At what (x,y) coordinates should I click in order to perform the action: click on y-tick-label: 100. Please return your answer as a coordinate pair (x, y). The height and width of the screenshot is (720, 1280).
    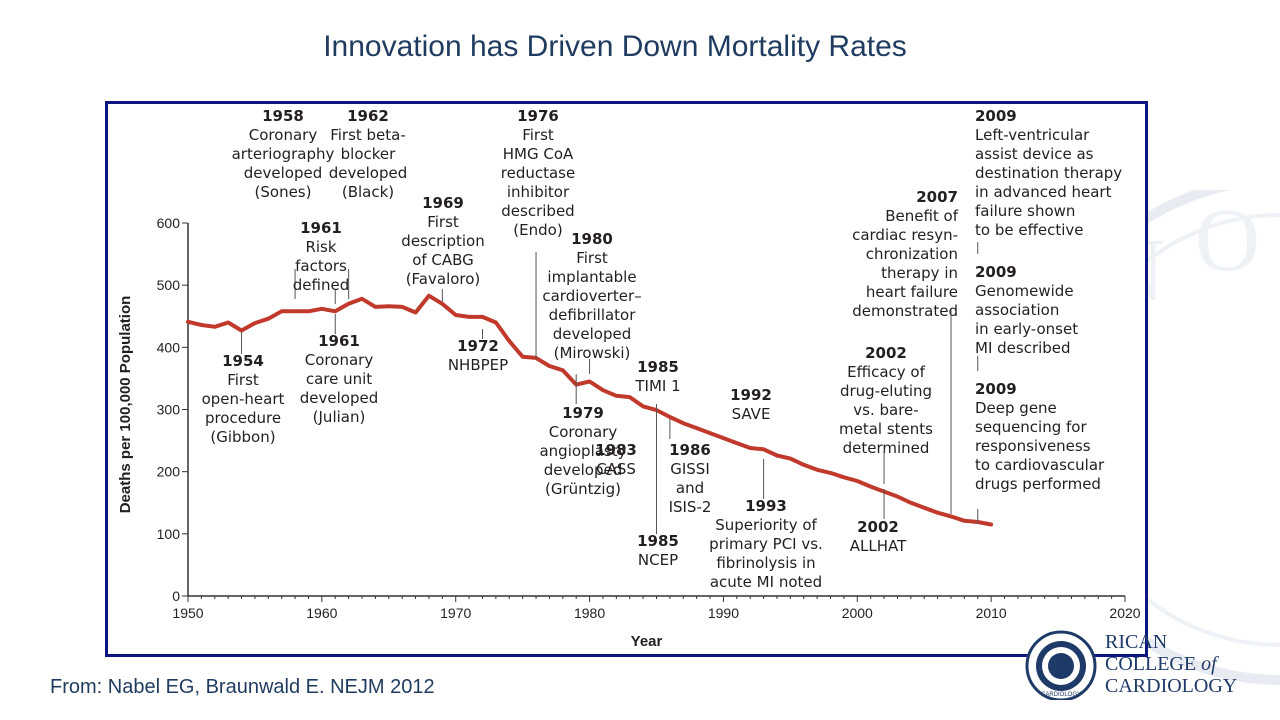
    Looking at the image, I should click on (169, 534).